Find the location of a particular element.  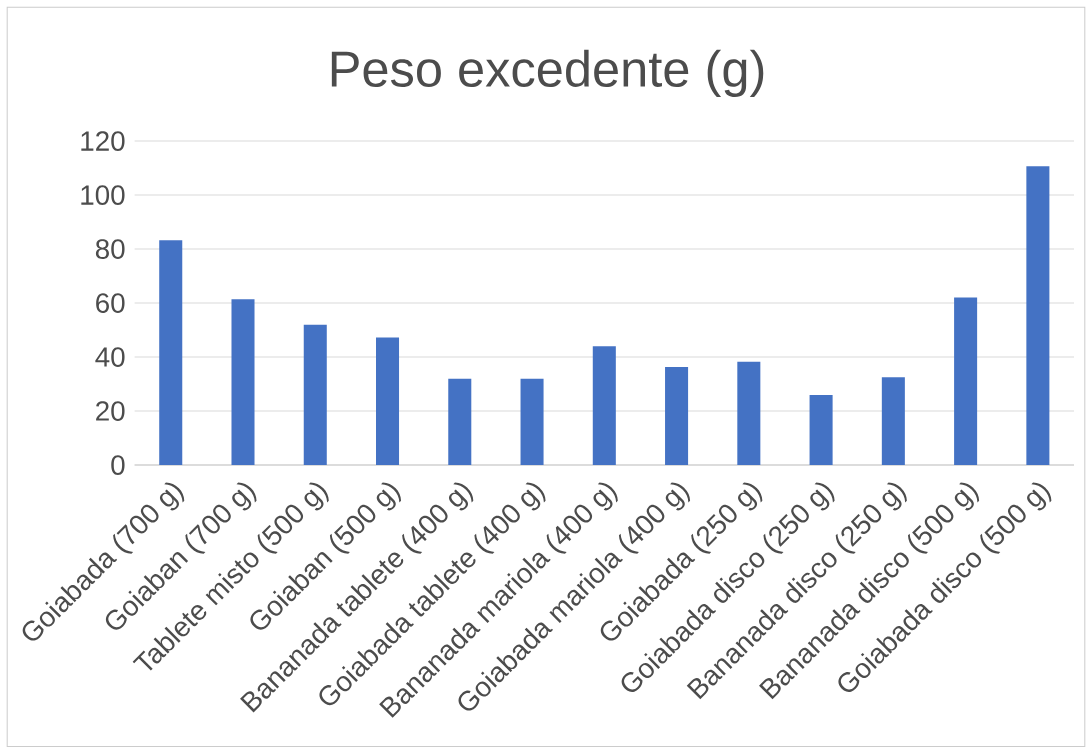

y-tick-label: 0 is located at coordinates (118, 465).